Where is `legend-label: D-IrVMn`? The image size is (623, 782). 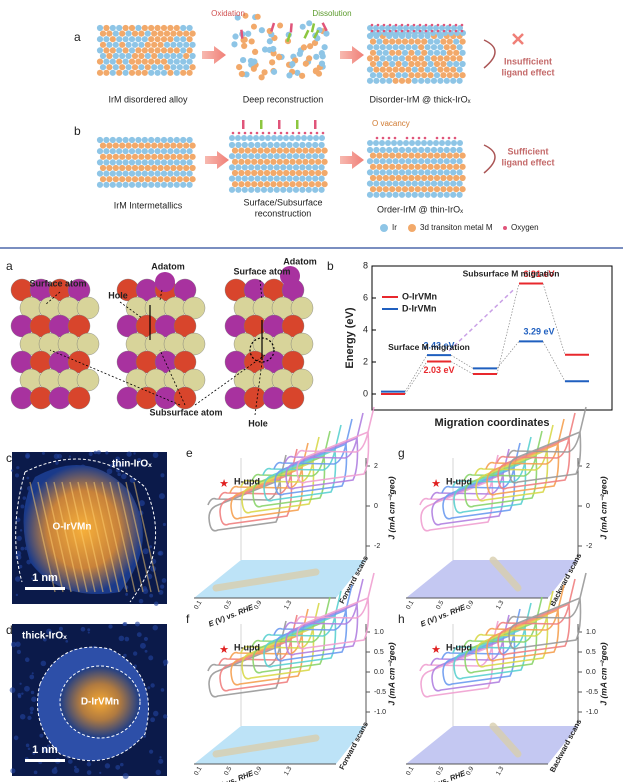
legend-label: D-IrVMn is located at coordinates (419, 308).